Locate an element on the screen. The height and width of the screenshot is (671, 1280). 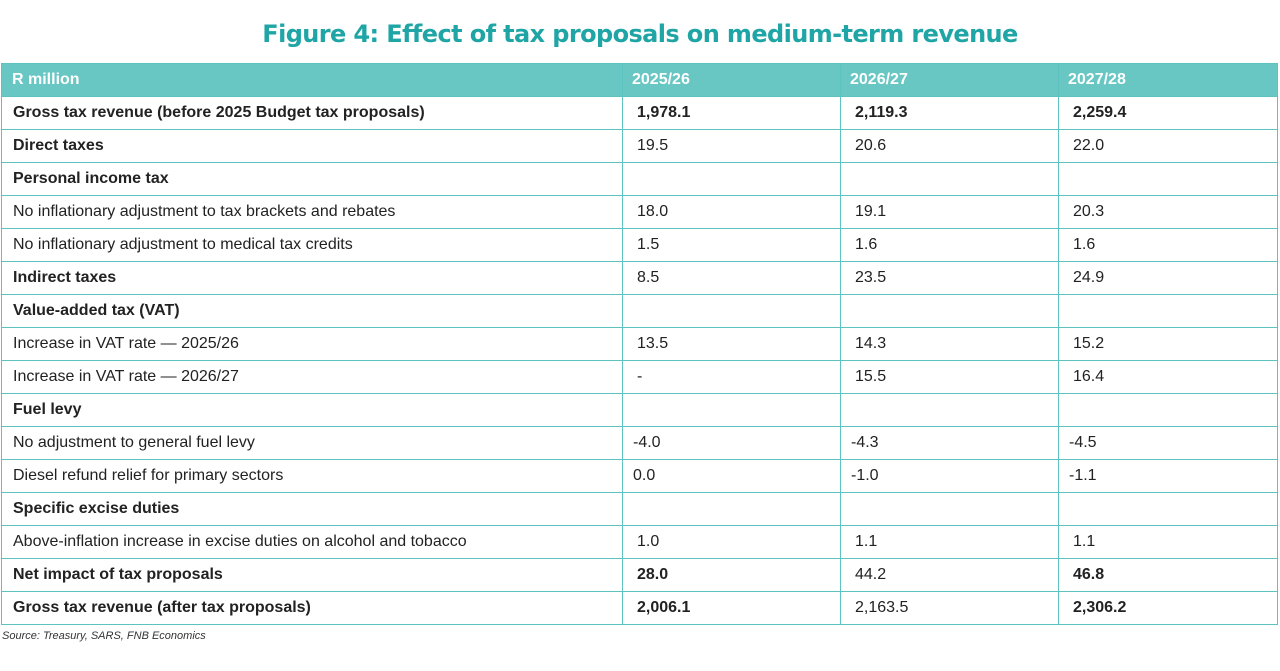
table-row: Specific excise duties is located at coordinates (639, 509).